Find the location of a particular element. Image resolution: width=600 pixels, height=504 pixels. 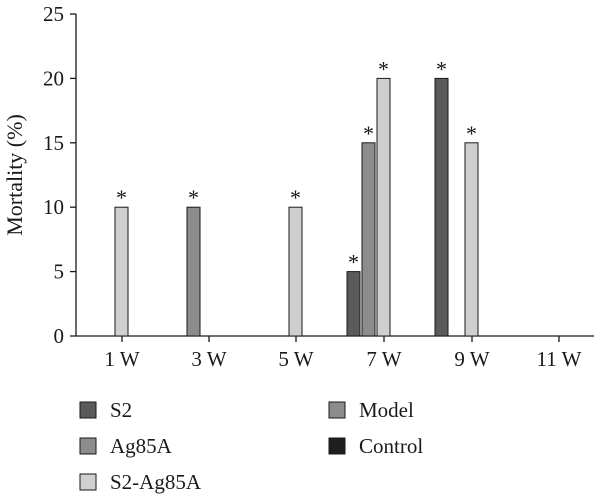

y-tick-label: 25 is located at coordinates (53, 14).